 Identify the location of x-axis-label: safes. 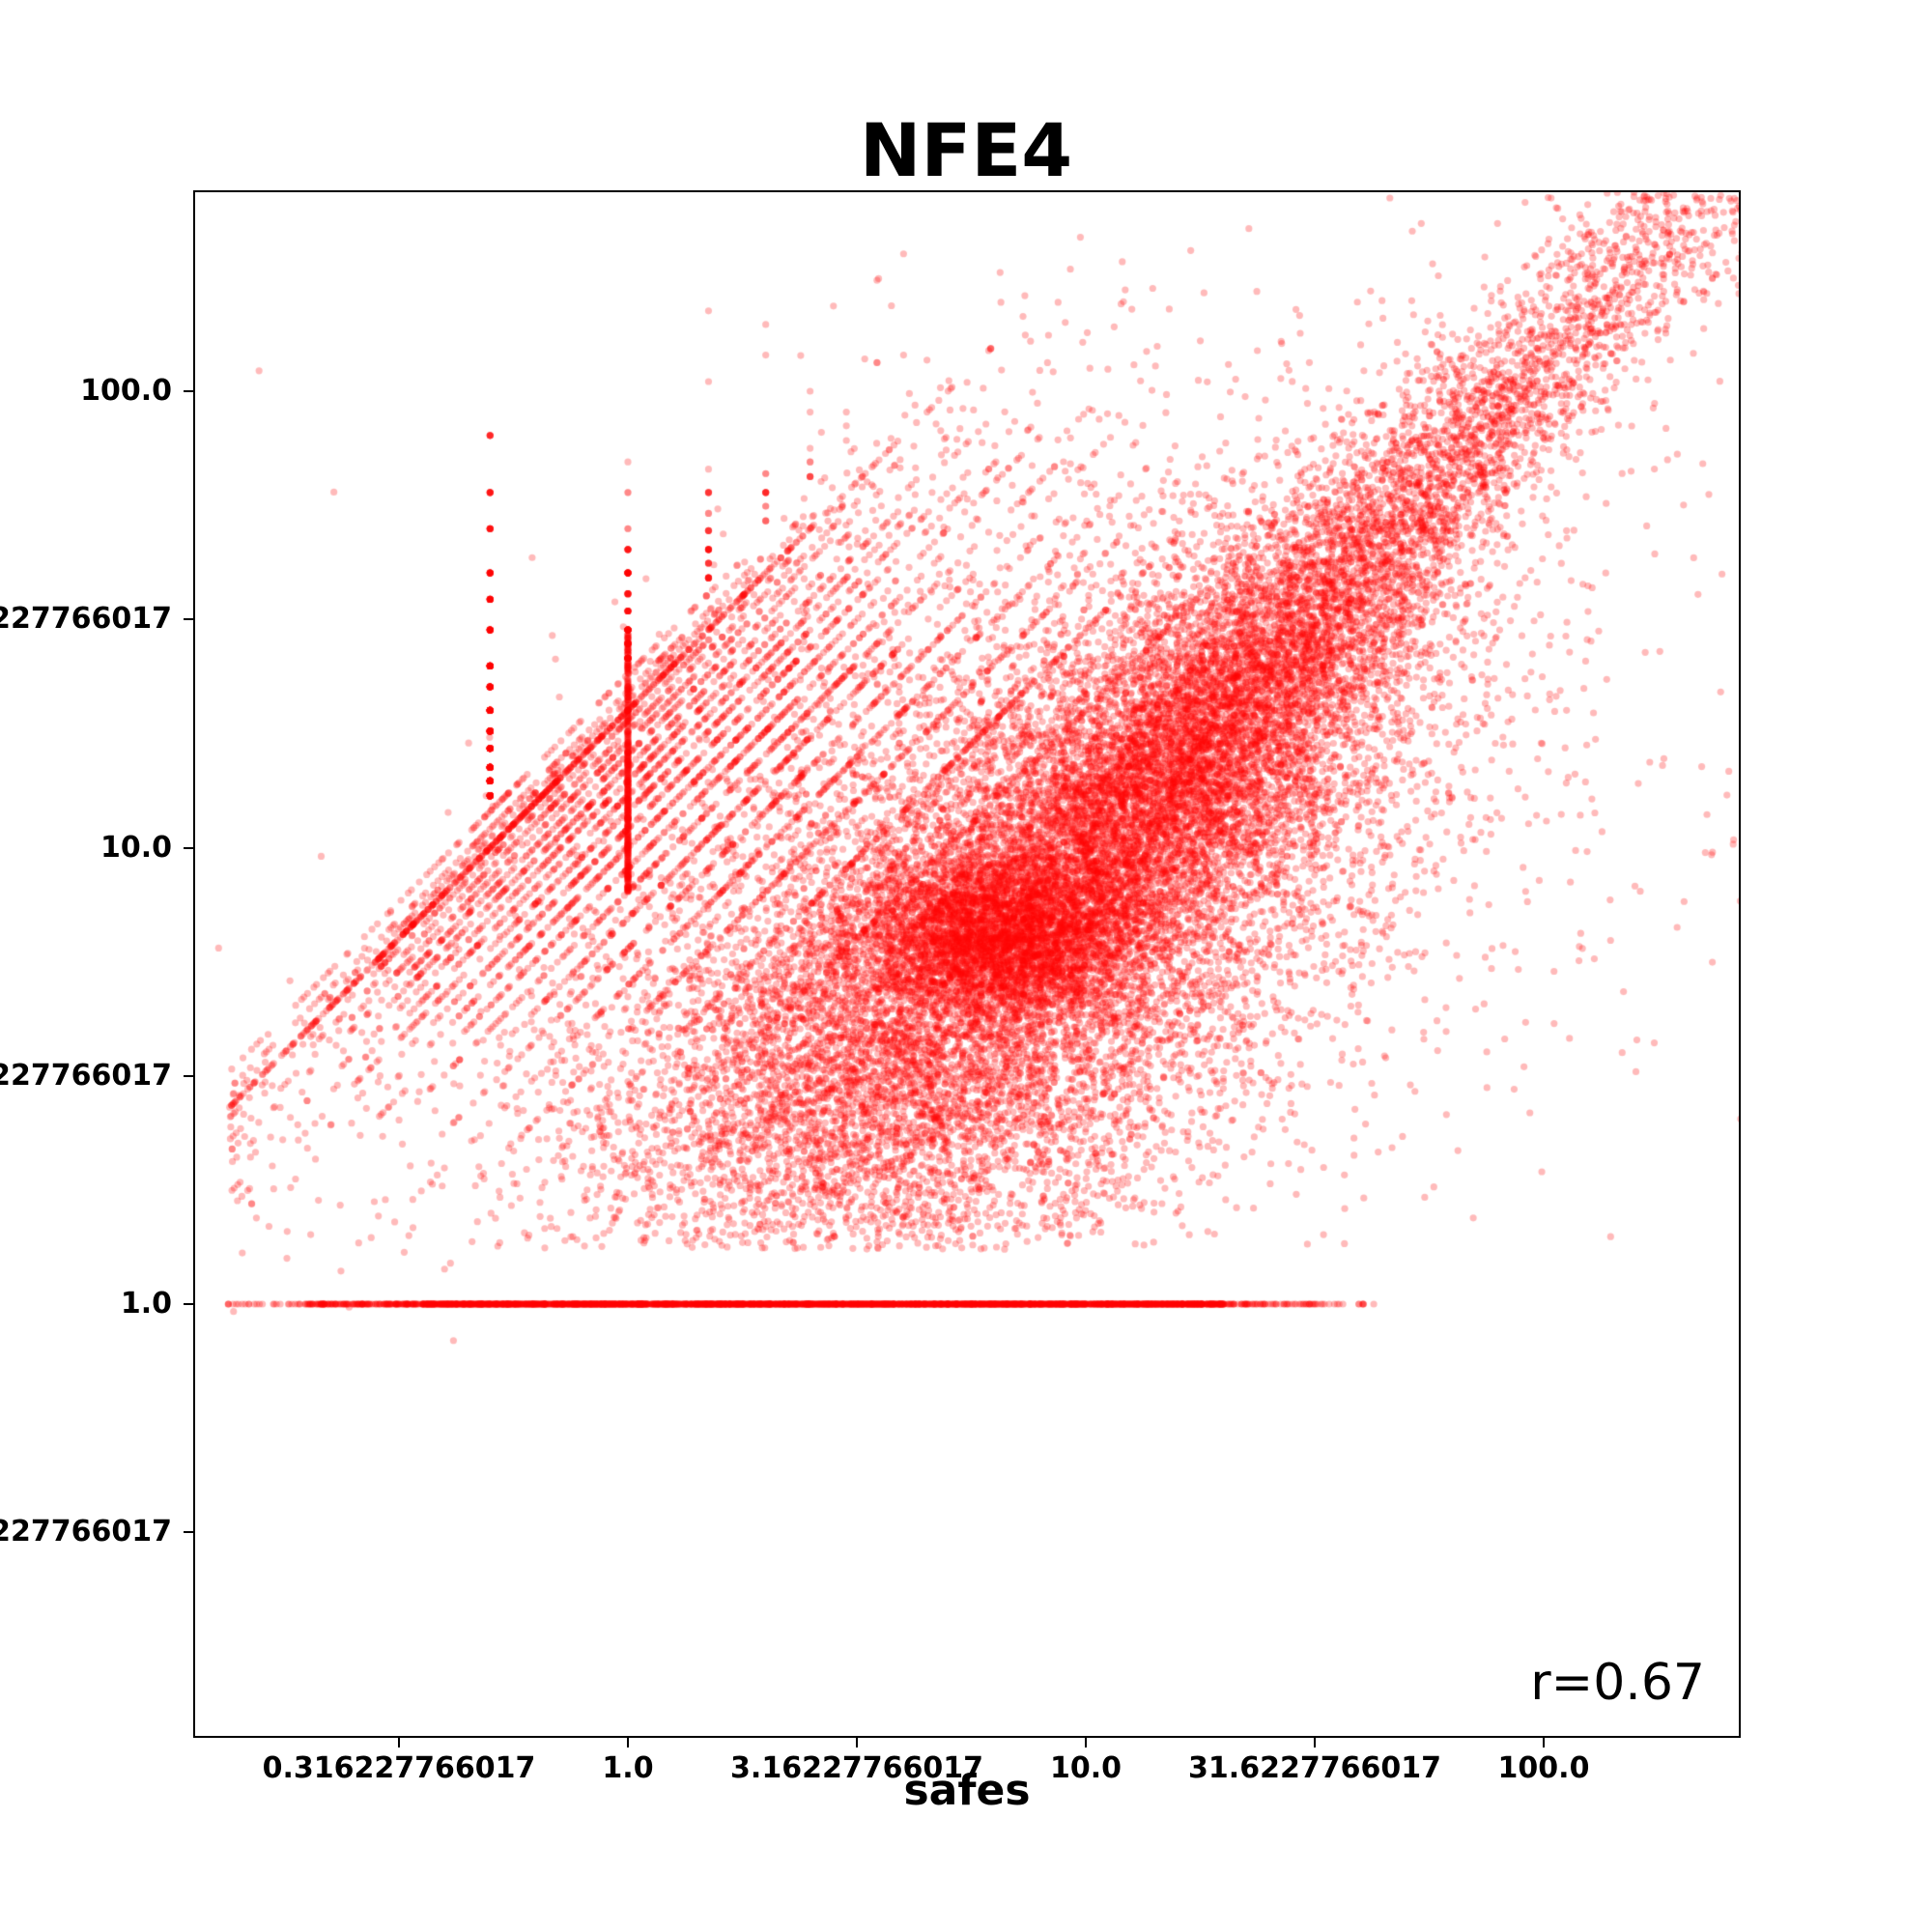
(967, 1790).